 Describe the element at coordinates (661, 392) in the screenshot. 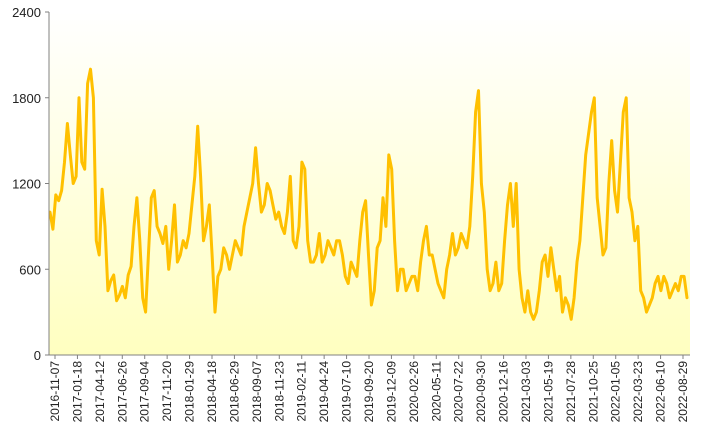

I see `x-tick-label: 2022-06-10` at that location.